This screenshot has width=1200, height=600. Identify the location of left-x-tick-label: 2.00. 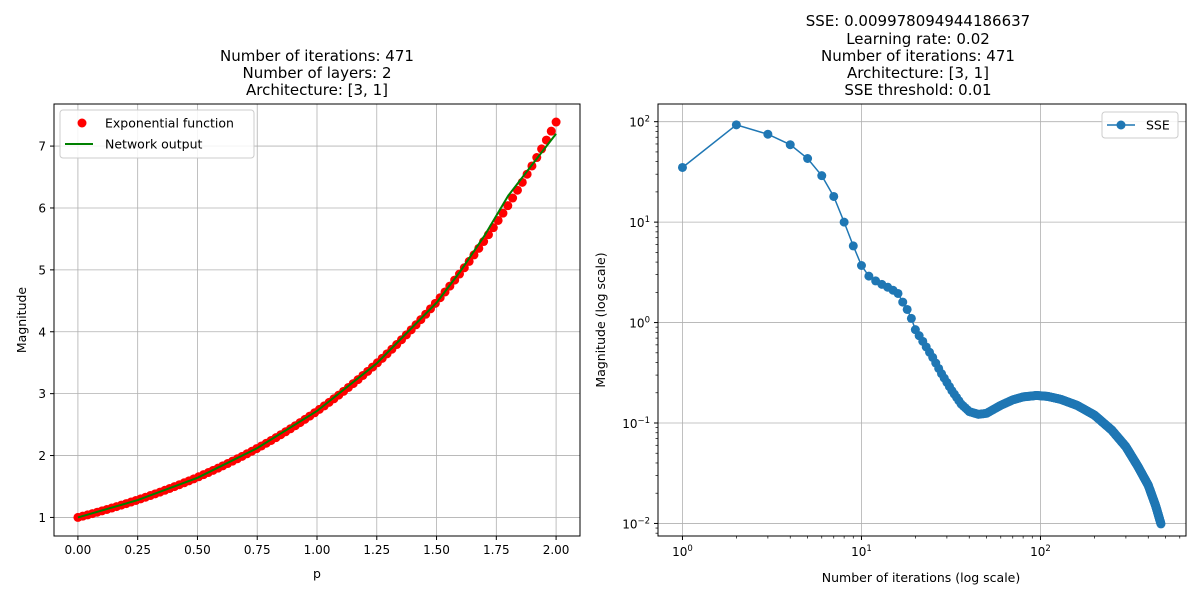
(556, 550).